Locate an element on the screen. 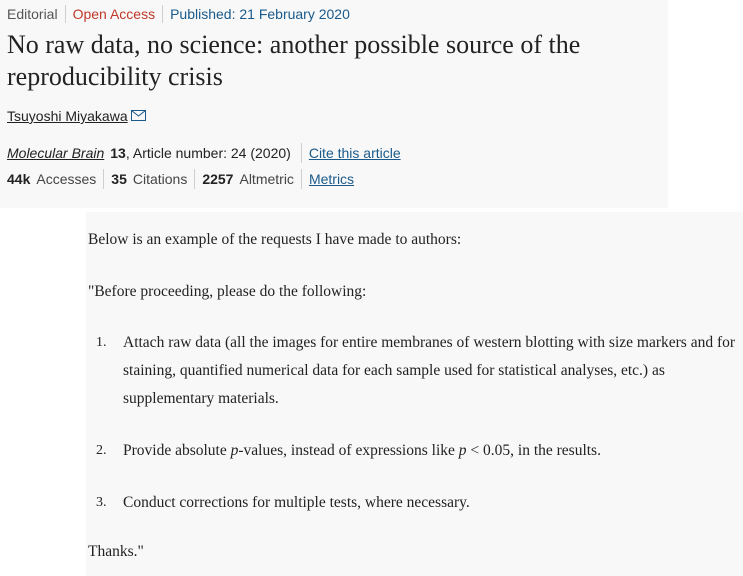 Image resolution: width=743 pixels, height=576 pixels. list-number: 1. is located at coordinates (101, 342).